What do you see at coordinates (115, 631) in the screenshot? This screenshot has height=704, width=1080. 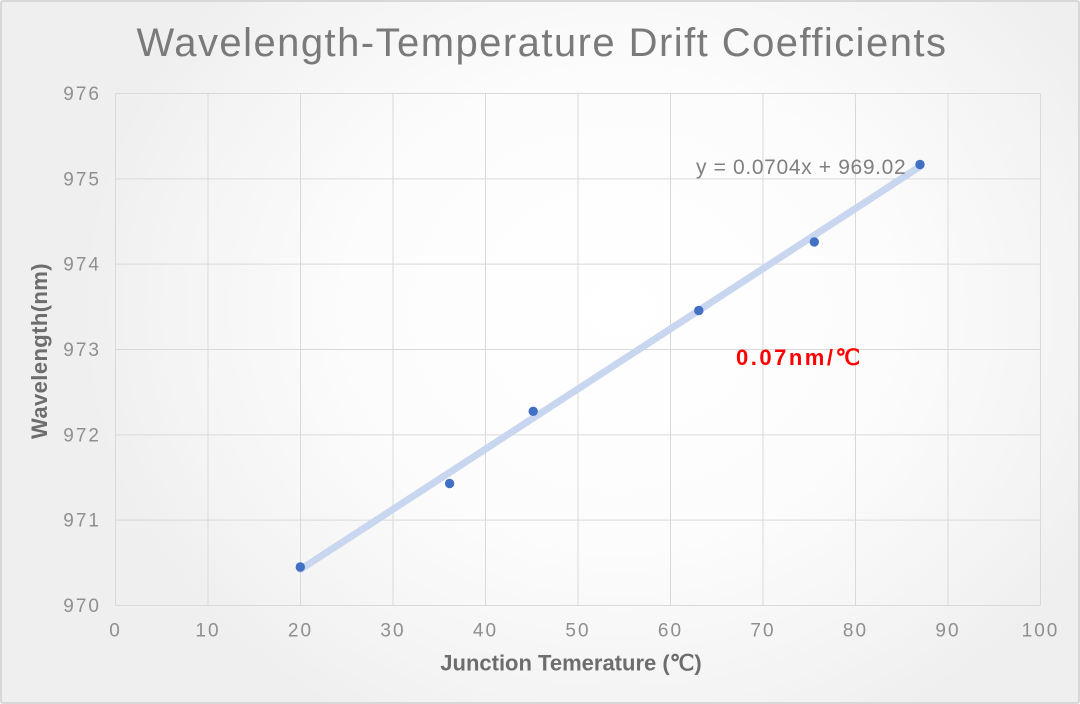 I see `svg-text: 0` at bounding box center [115, 631].